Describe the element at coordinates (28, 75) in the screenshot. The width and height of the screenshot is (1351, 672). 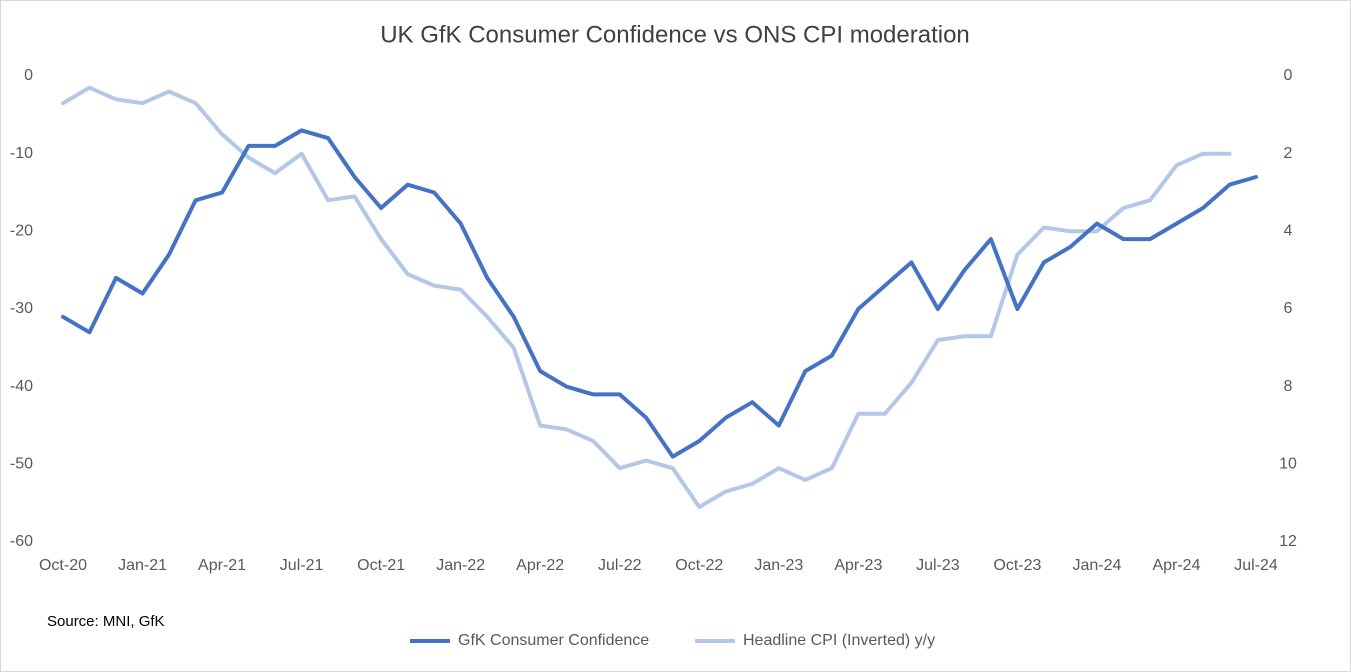
I see `y-tick-label: 0` at that location.